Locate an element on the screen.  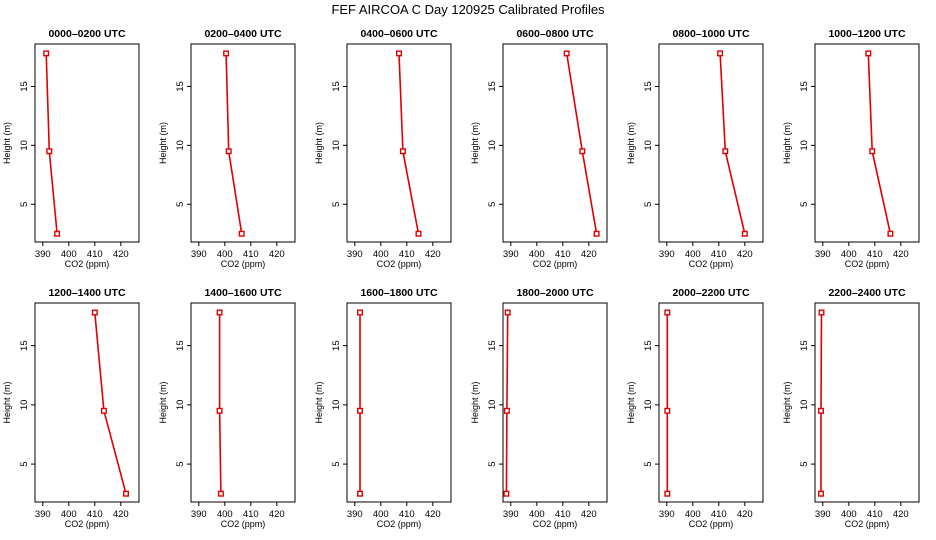
panel-title: 1200–1400 UTC is located at coordinates (86, 293).